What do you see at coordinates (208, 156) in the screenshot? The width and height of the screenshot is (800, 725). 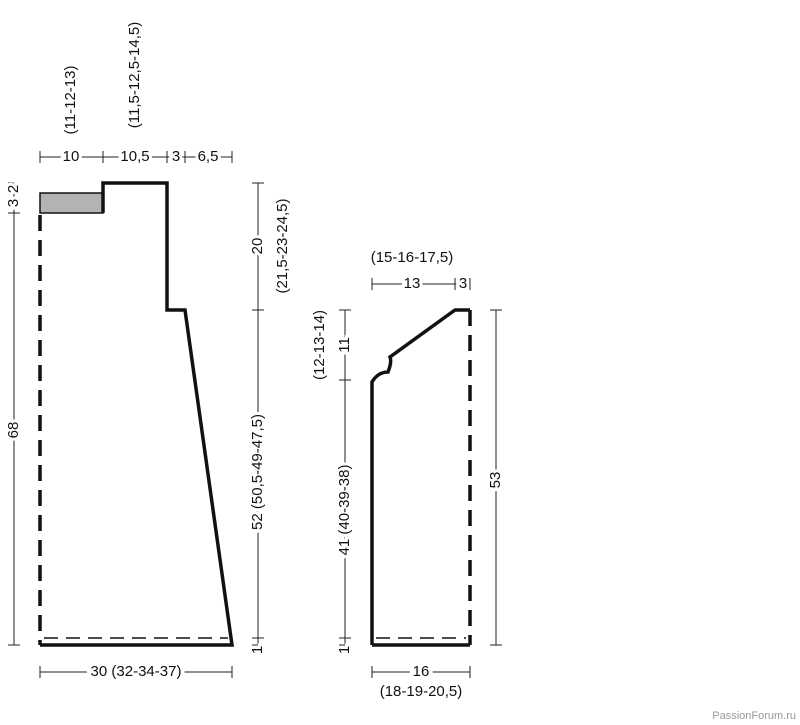 I see `dim-label: 6,5` at bounding box center [208, 156].